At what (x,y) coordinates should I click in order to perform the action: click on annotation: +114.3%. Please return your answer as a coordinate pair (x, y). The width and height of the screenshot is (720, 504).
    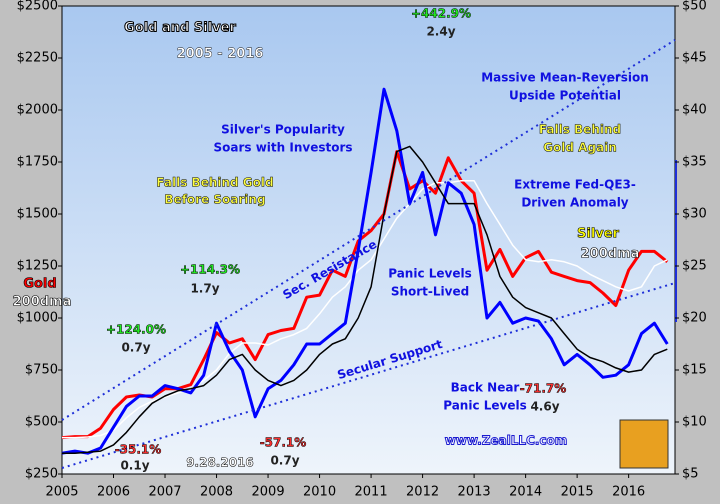
    Looking at the image, I should click on (210, 270).